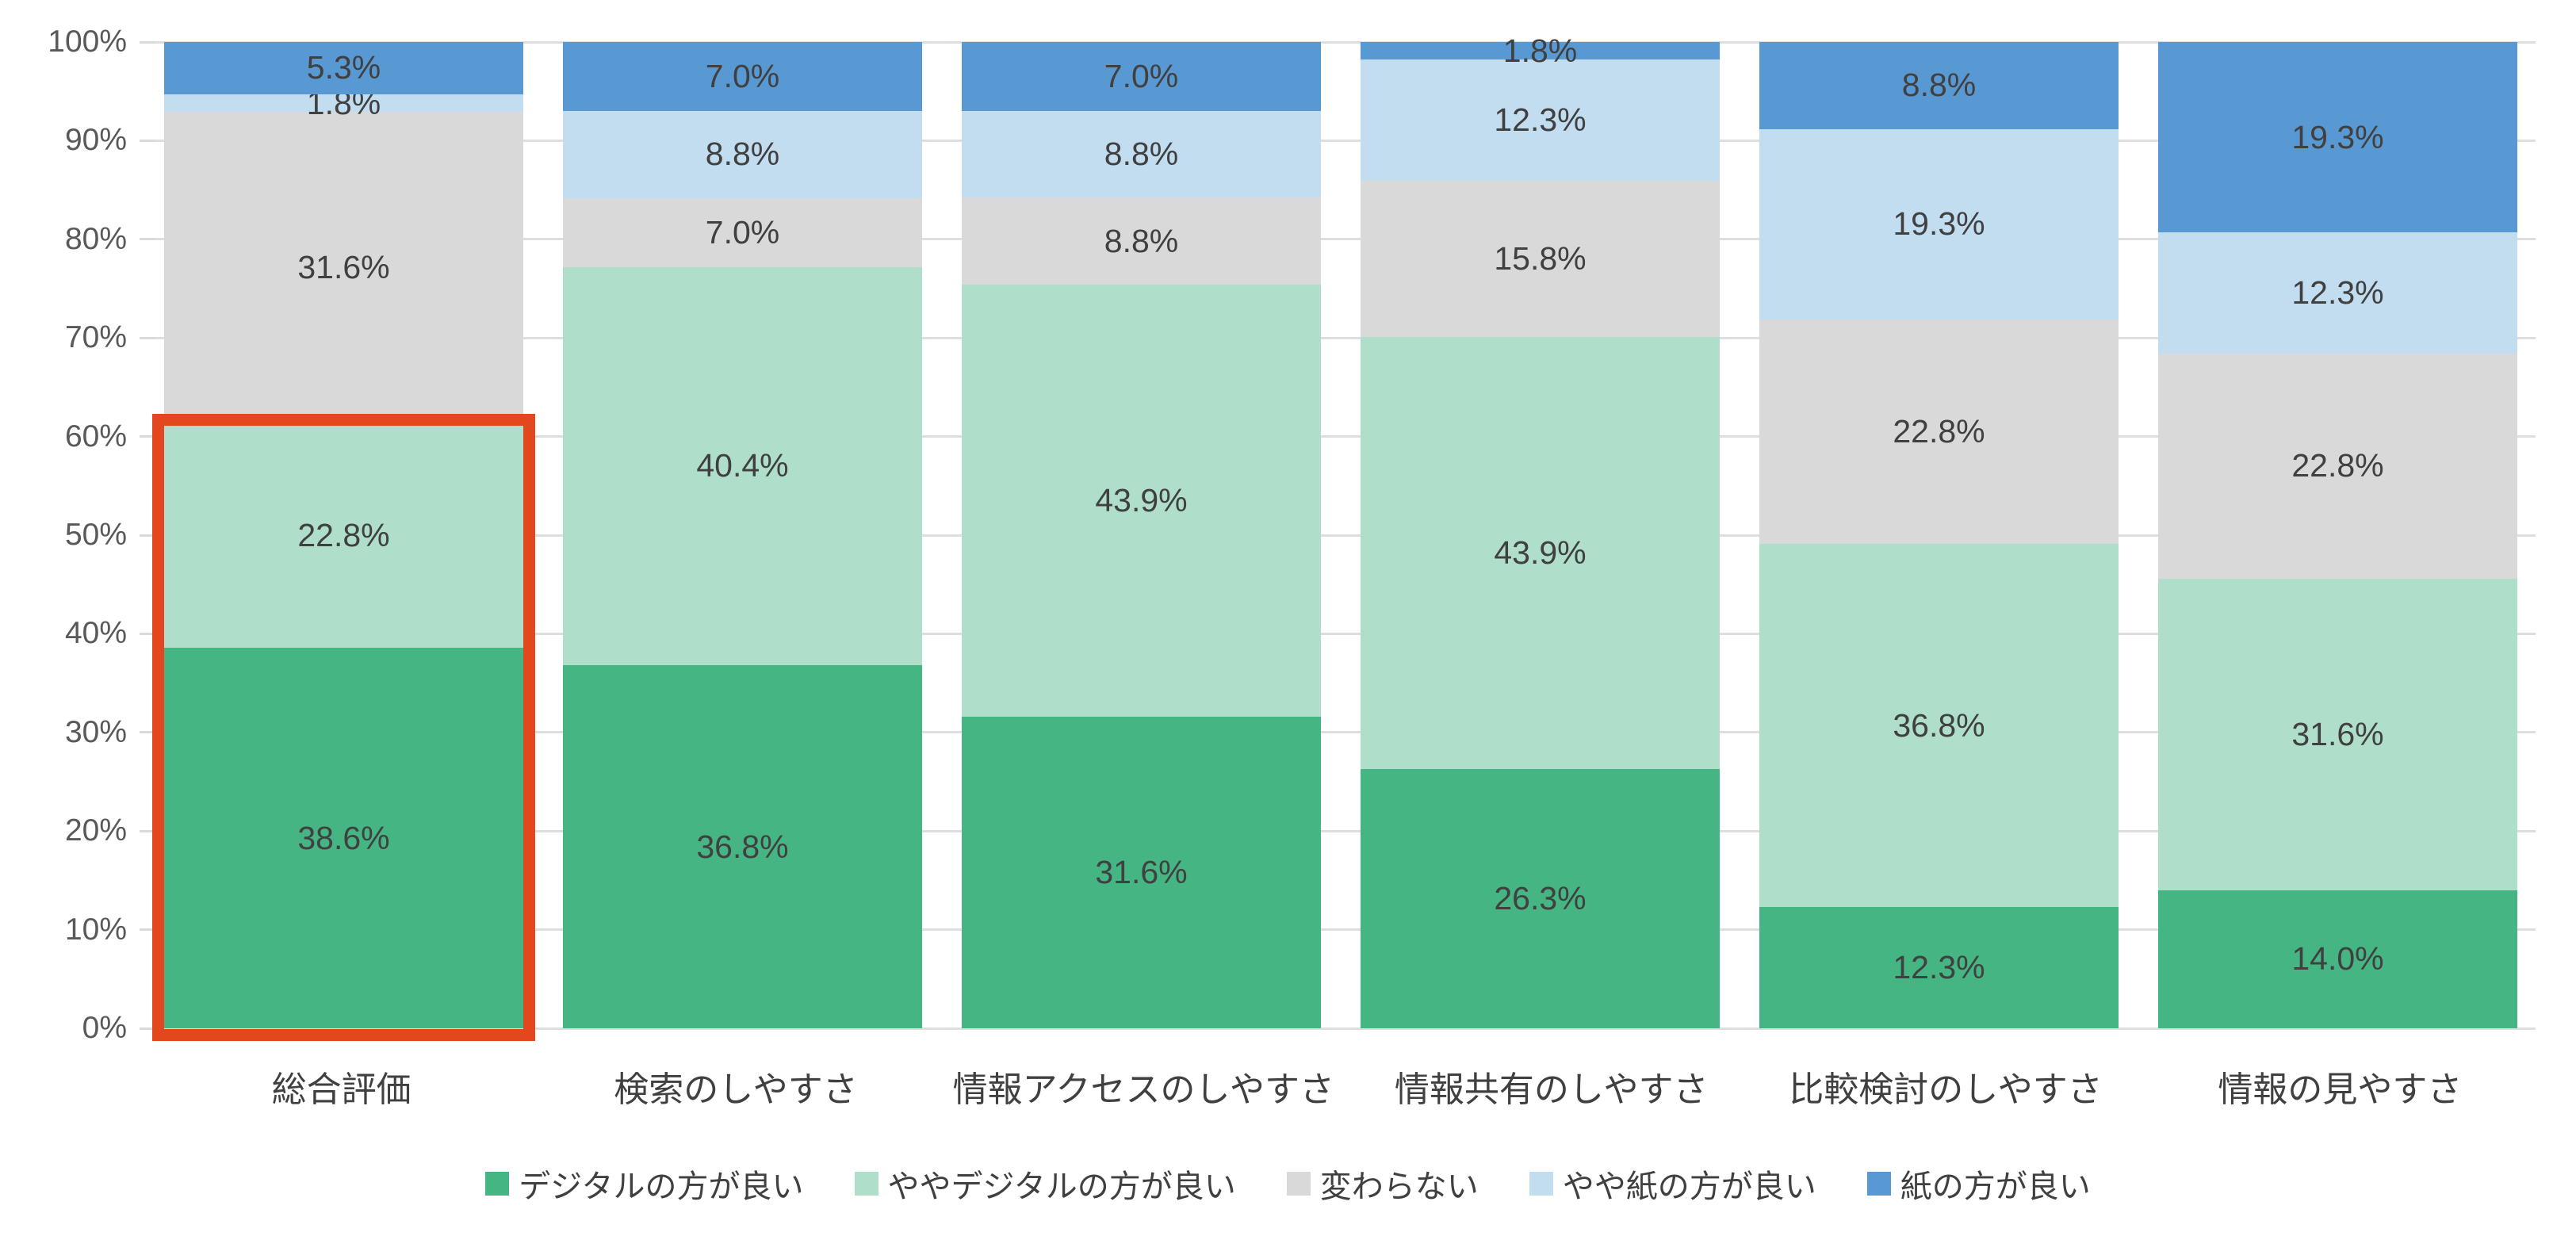 Image resolution: width=2576 pixels, height=1236 pixels. I want to click on y-tick-label: 20%, so click(95, 830).